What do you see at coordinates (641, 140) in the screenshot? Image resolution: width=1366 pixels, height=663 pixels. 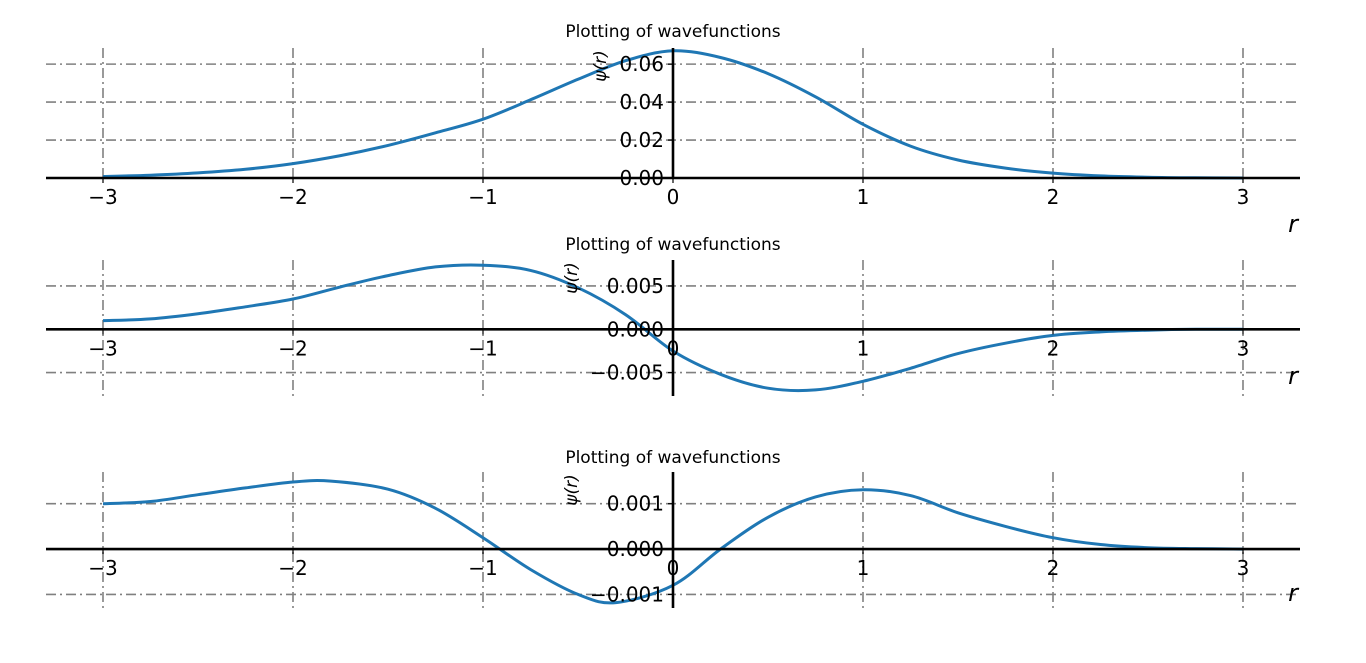 I see `y-tick-label: 0.02` at bounding box center [641, 140].